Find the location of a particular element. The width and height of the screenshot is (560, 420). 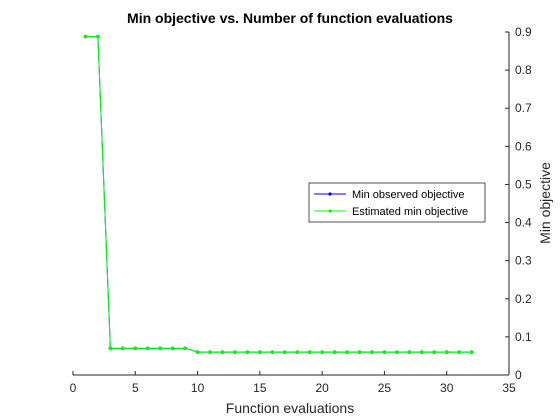

y-tick-label: 0.6 is located at coordinates (523, 146).